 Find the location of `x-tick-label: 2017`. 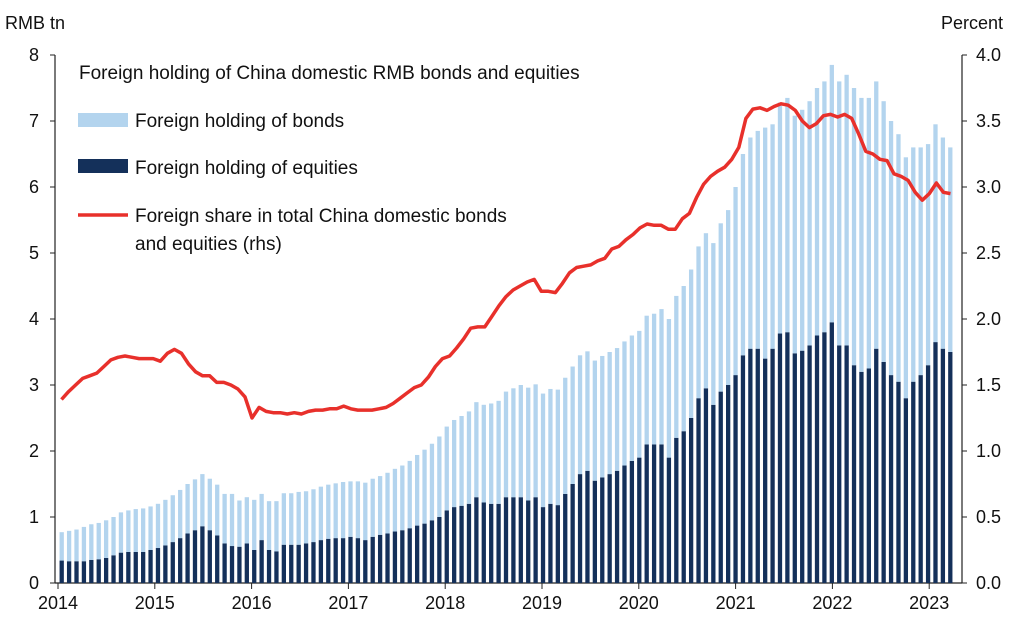

x-tick-label: 2017 is located at coordinates (348, 603).